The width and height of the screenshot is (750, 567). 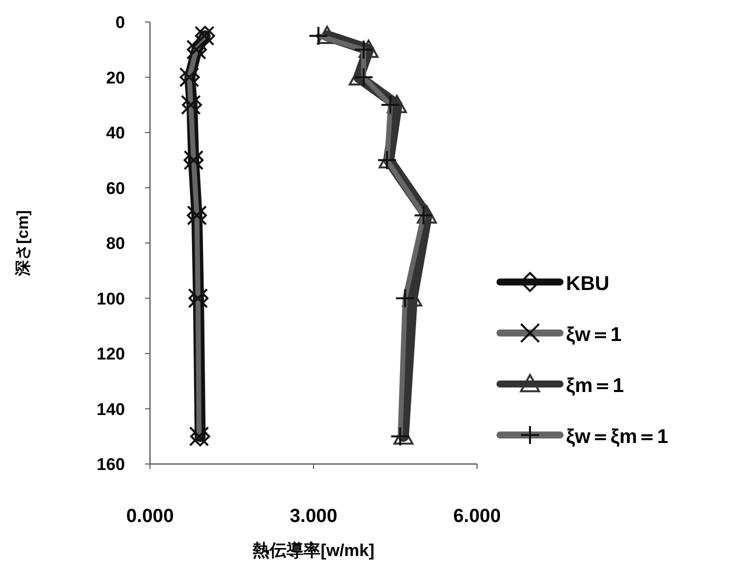 I want to click on x-tick-label: 0.000, so click(x=150, y=516).